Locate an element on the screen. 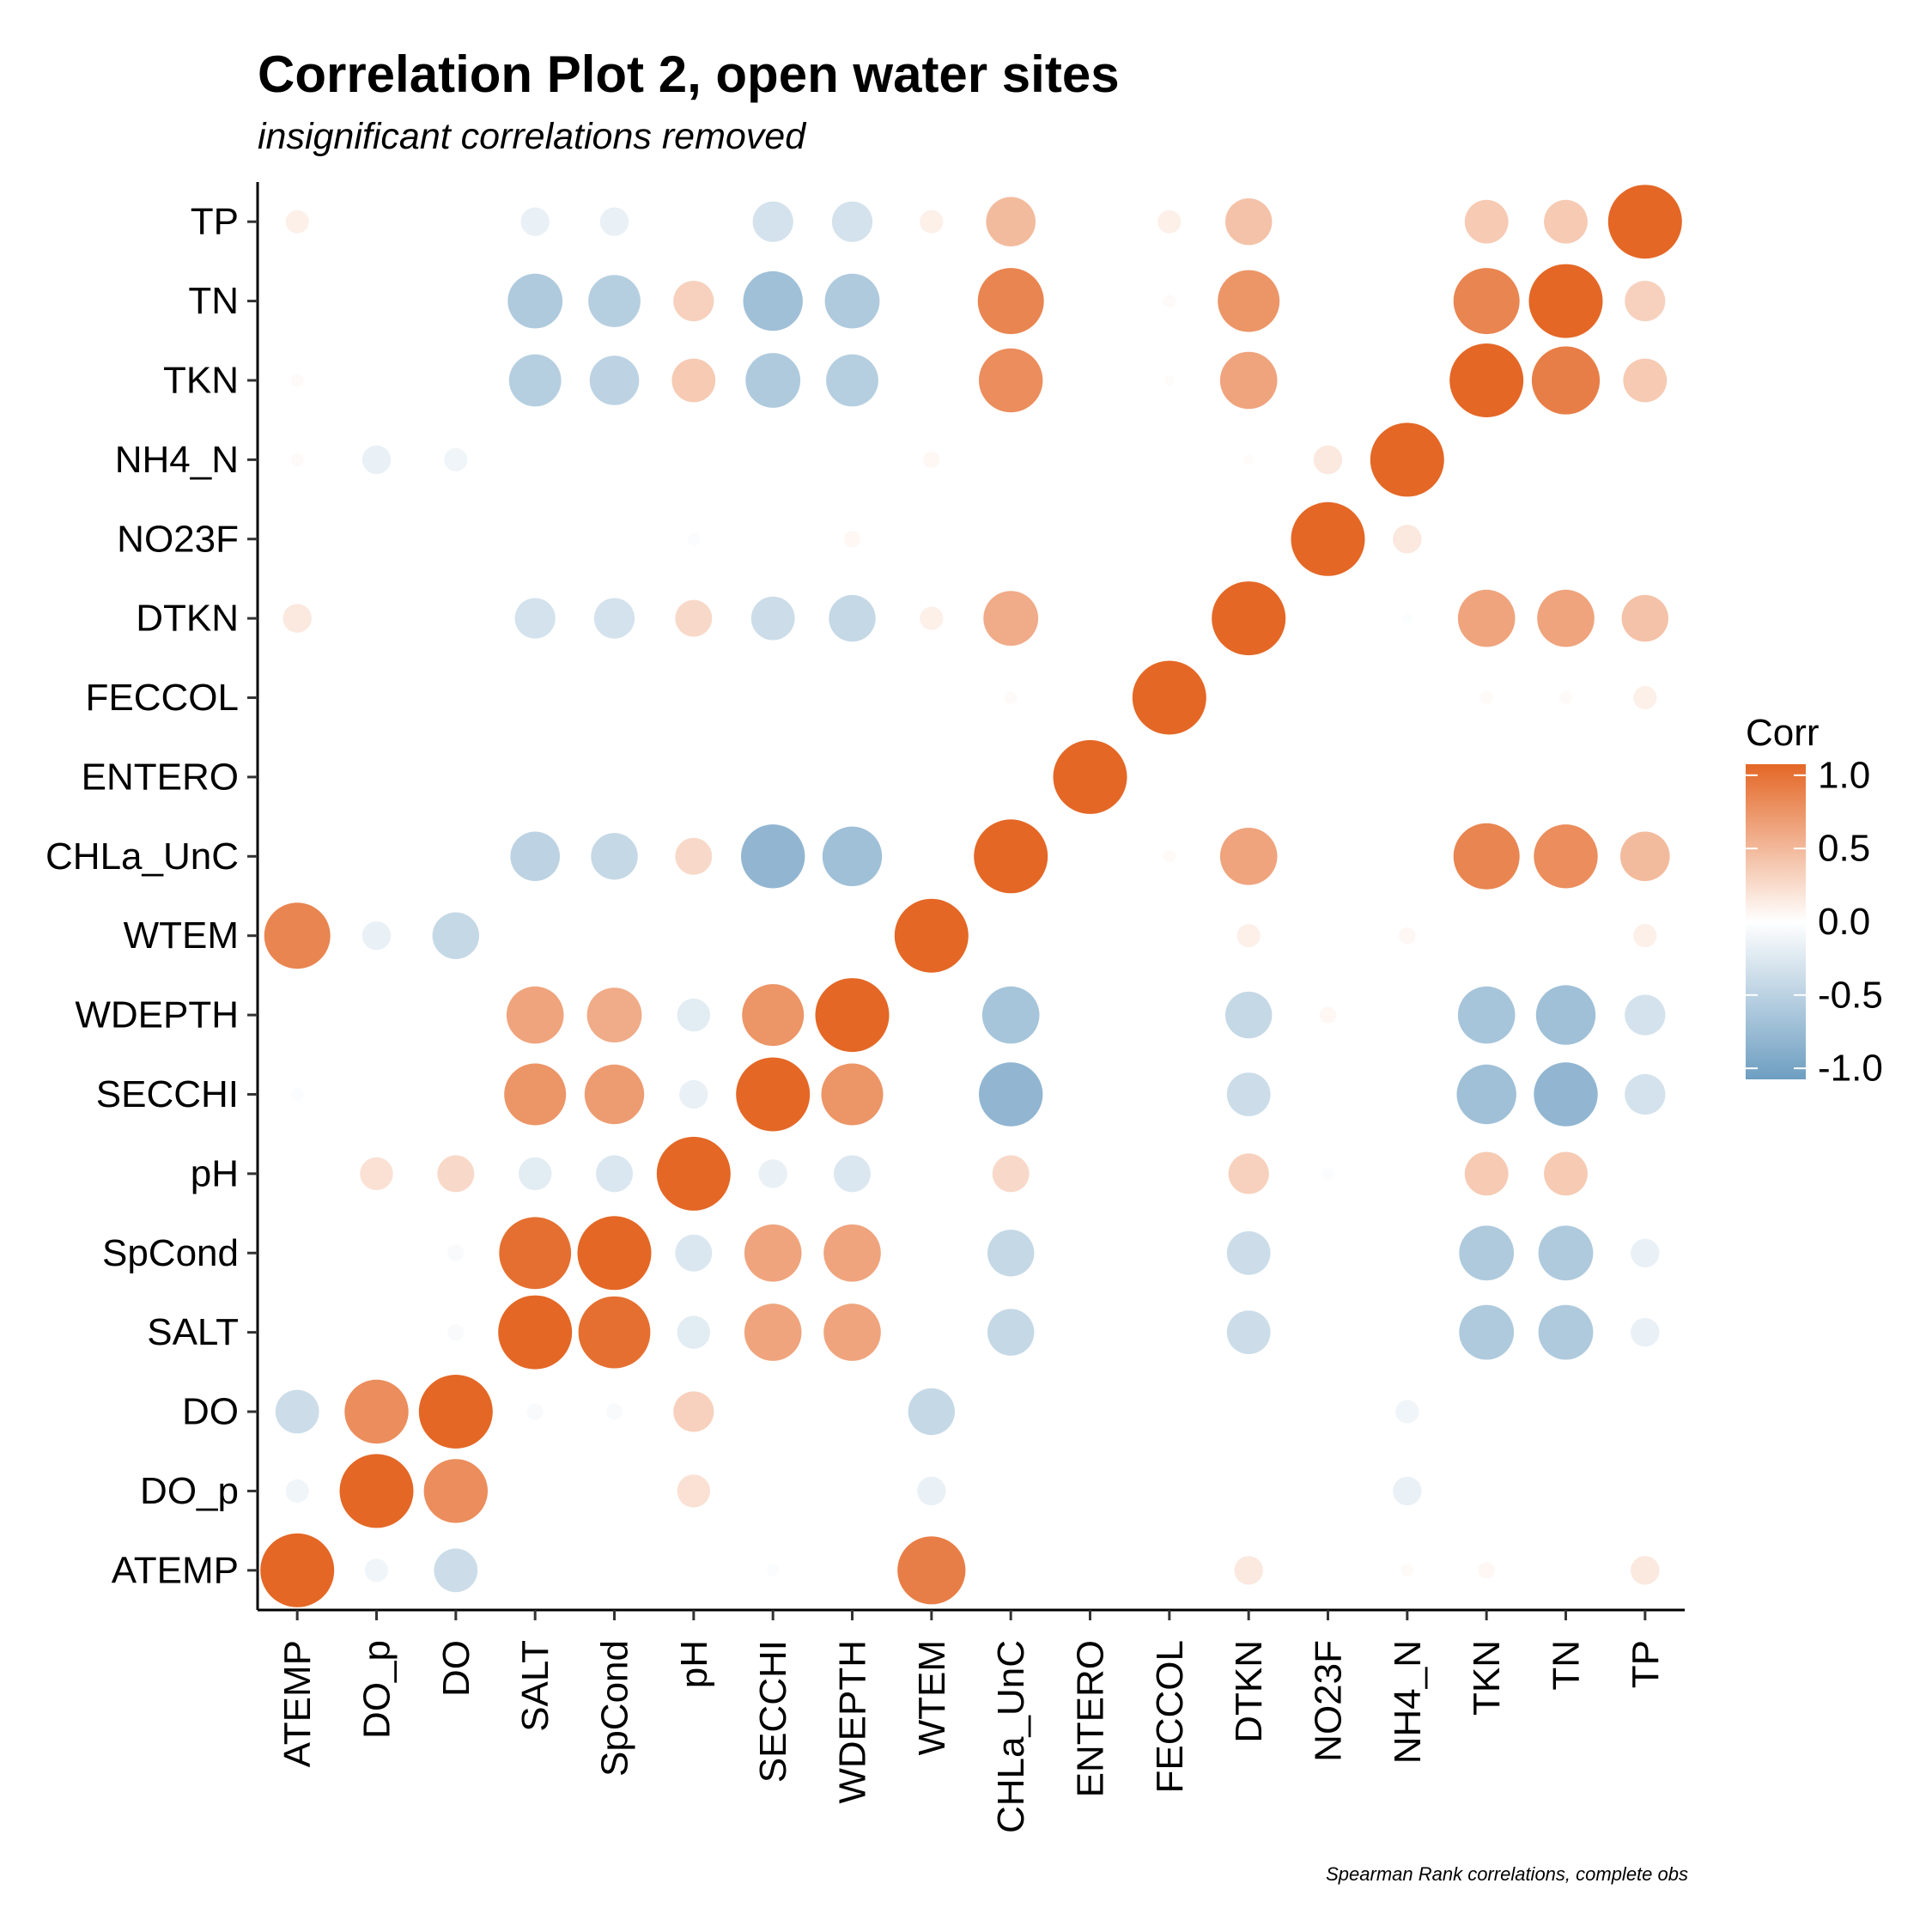 The height and width of the screenshot is (1932, 1932). y-tick-label: WDEPTH is located at coordinates (157, 1015).